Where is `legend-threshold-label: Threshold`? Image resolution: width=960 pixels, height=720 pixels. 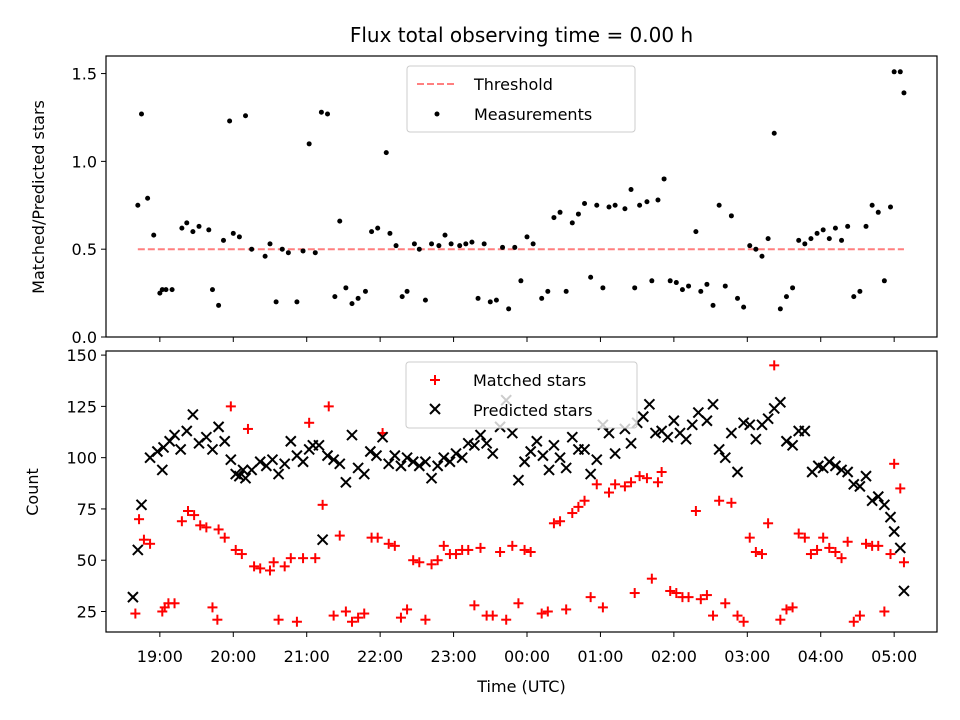 legend-threshold-label: Threshold is located at coordinates (513, 84).